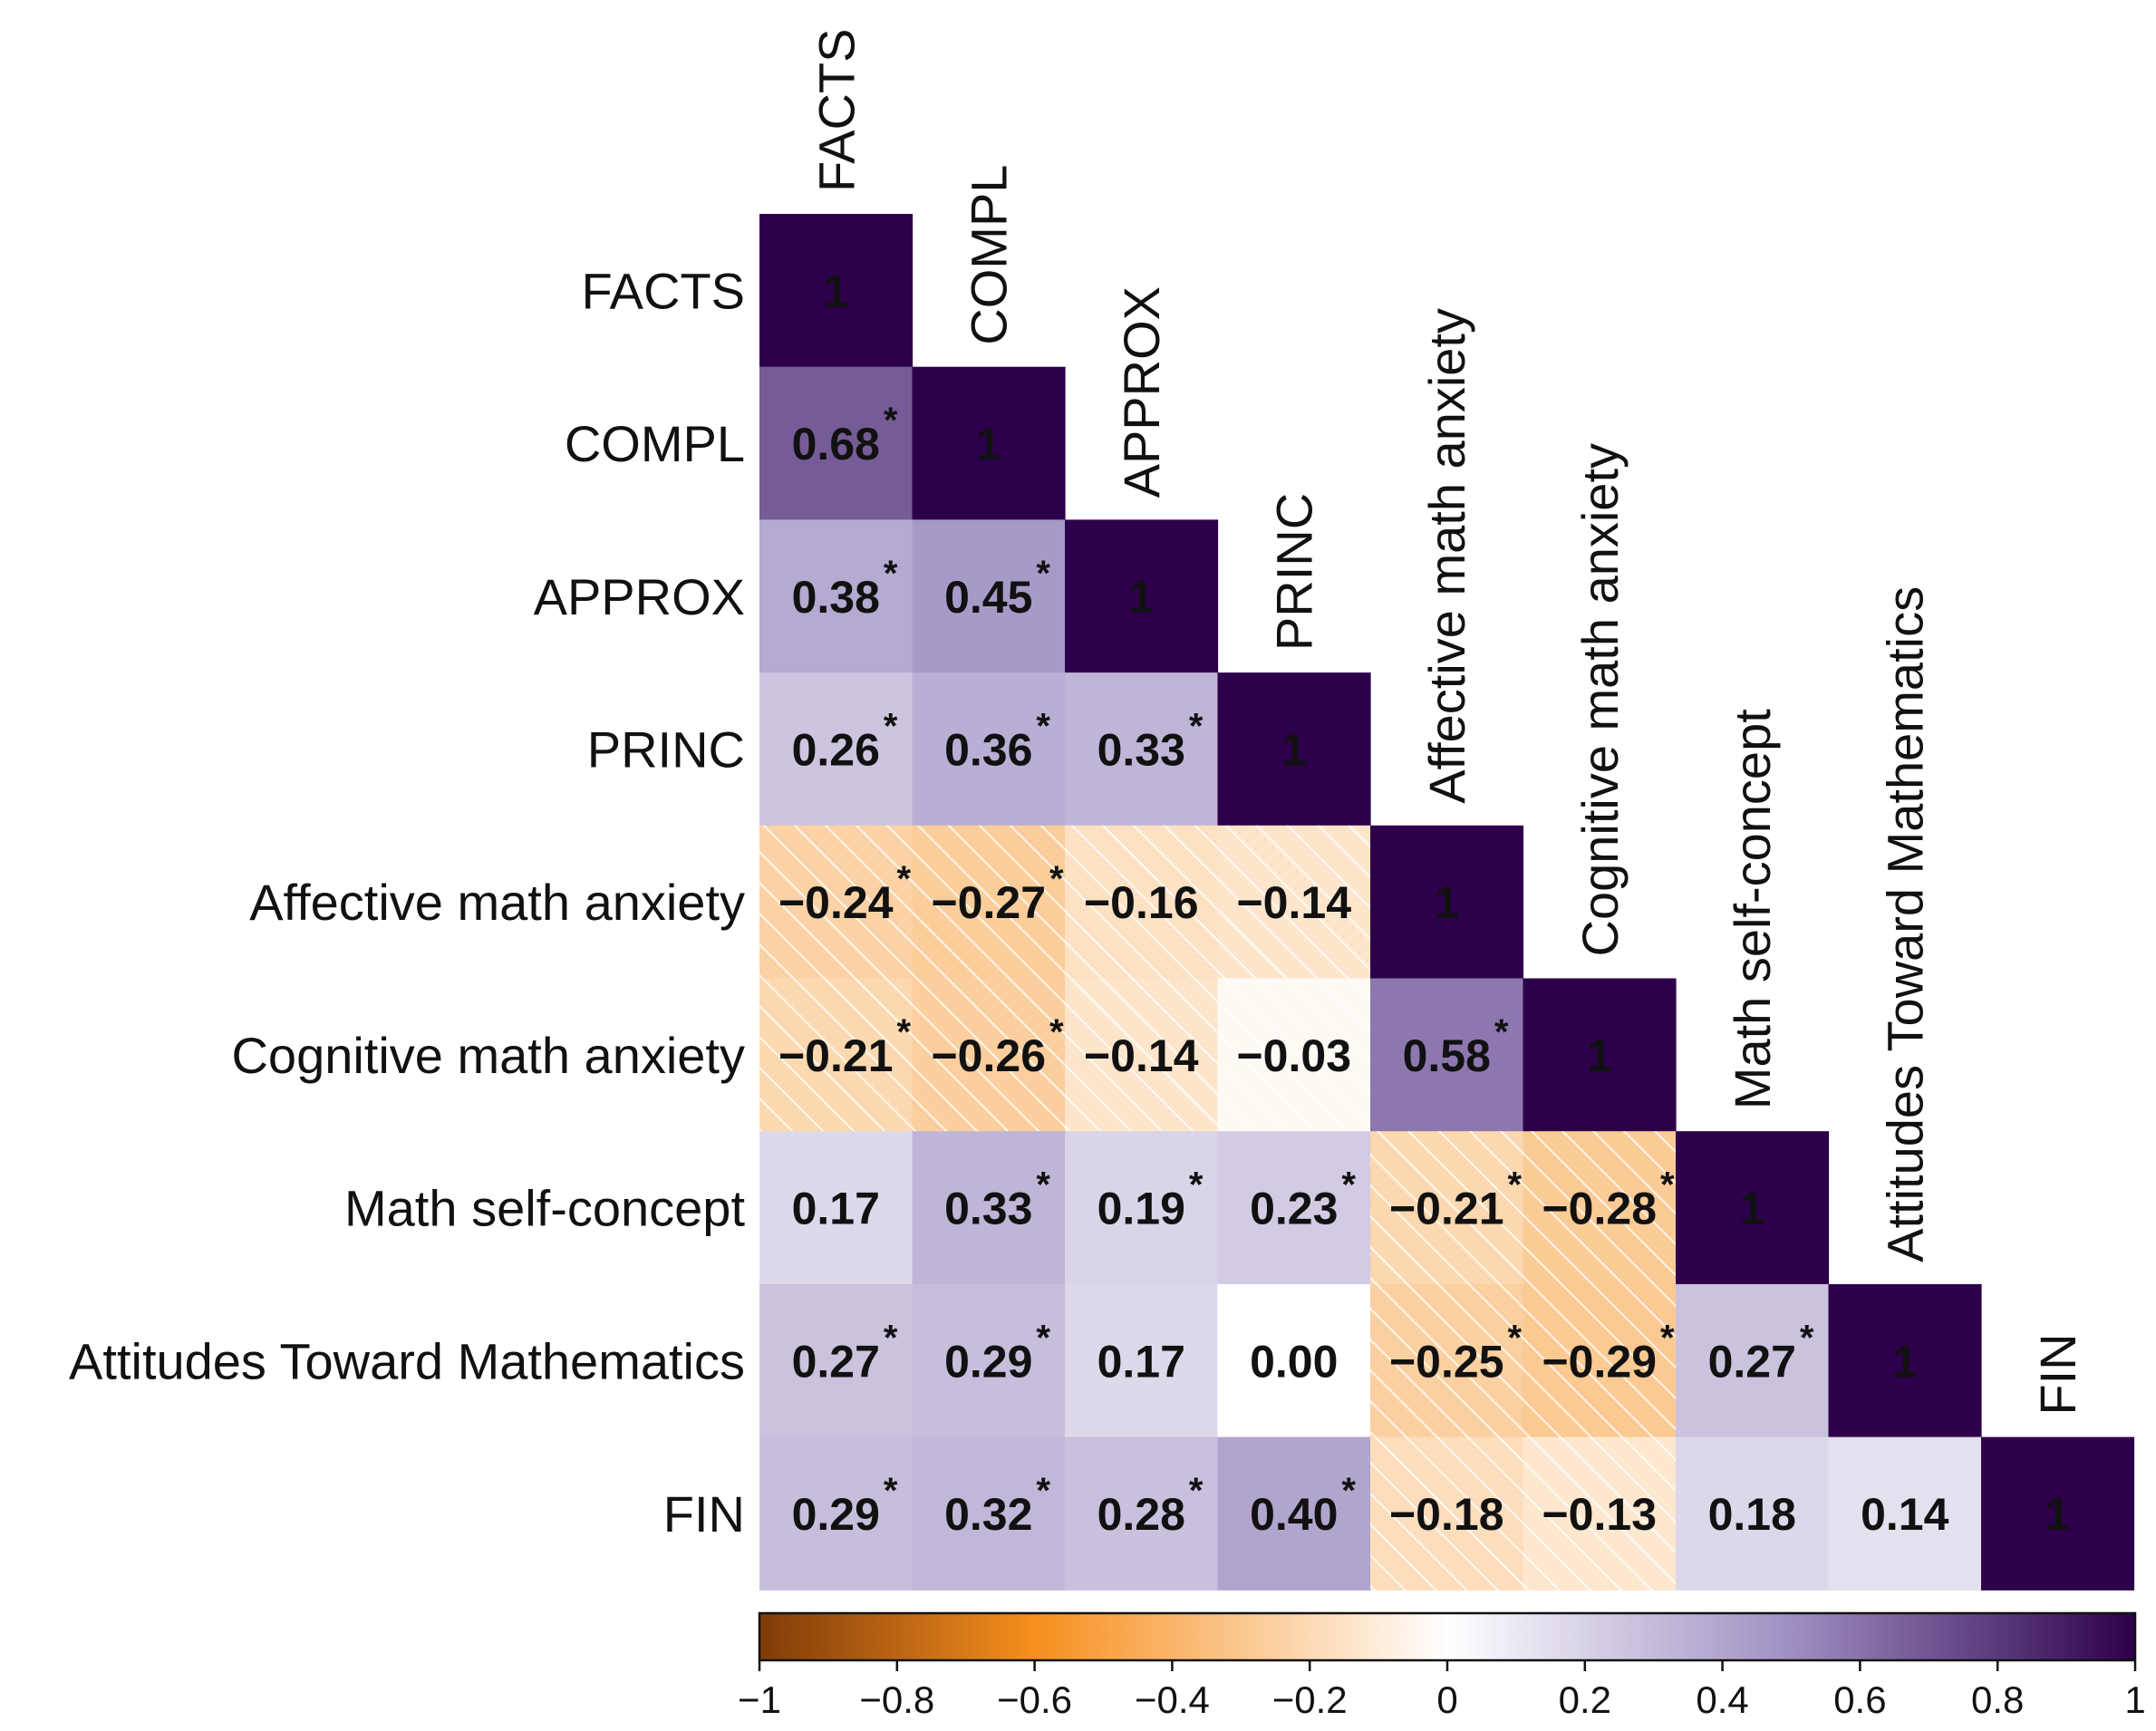  I want to click on heatmap-cell: −0.24 *, so click(836, 902).